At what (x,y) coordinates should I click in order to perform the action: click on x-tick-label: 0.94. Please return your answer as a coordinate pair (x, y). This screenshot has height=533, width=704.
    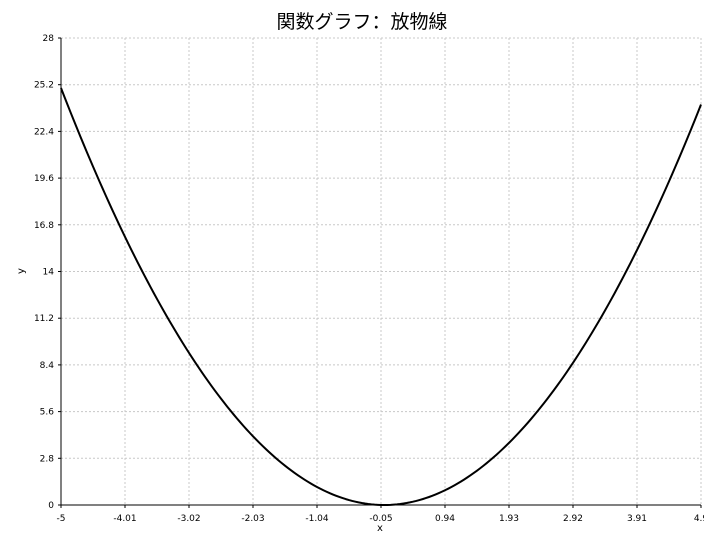
    Looking at the image, I should click on (445, 519).